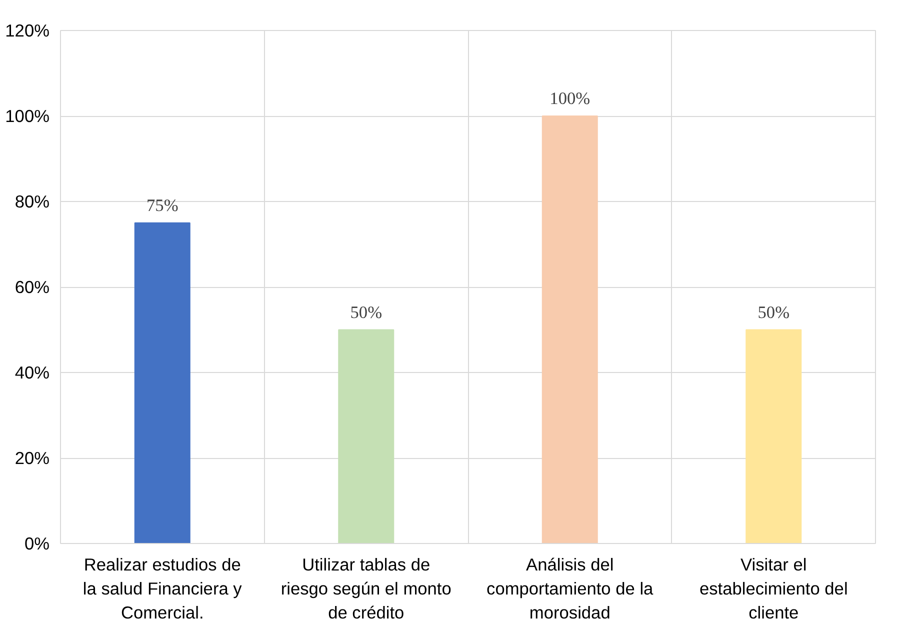  Describe the element at coordinates (27, 30) in the screenshot. I see `y-tick-label: 120%` at that location.